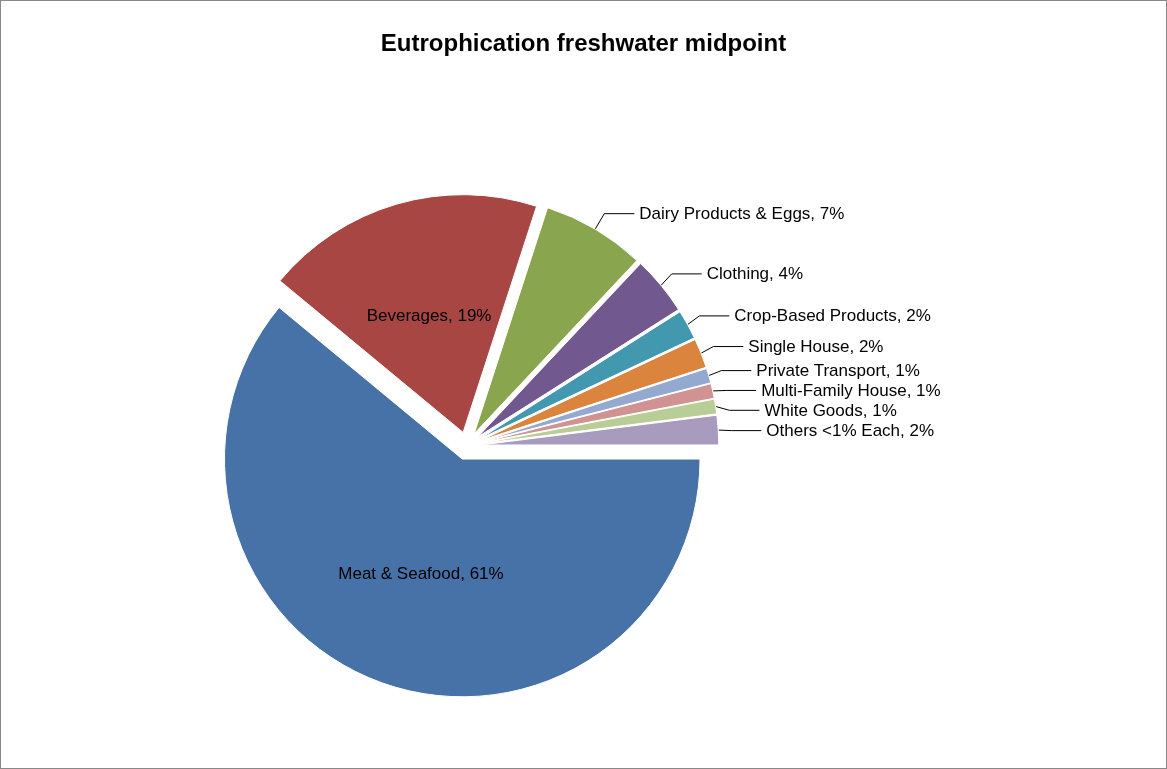 This screenshot has height=769, width=1167. Describe the element at coordinates (755, 274) in the screenshot. I see `slice-label: Clothing, 4%` at that location.